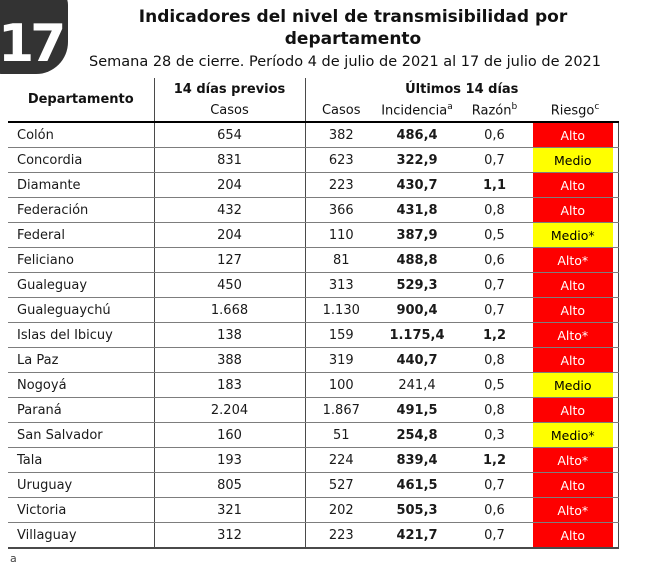  Describe the element at coordinates (313, 485) in the screenshot. I see `table-row: Uruguay 805 527 461,5 0,7 Alto` at that location.